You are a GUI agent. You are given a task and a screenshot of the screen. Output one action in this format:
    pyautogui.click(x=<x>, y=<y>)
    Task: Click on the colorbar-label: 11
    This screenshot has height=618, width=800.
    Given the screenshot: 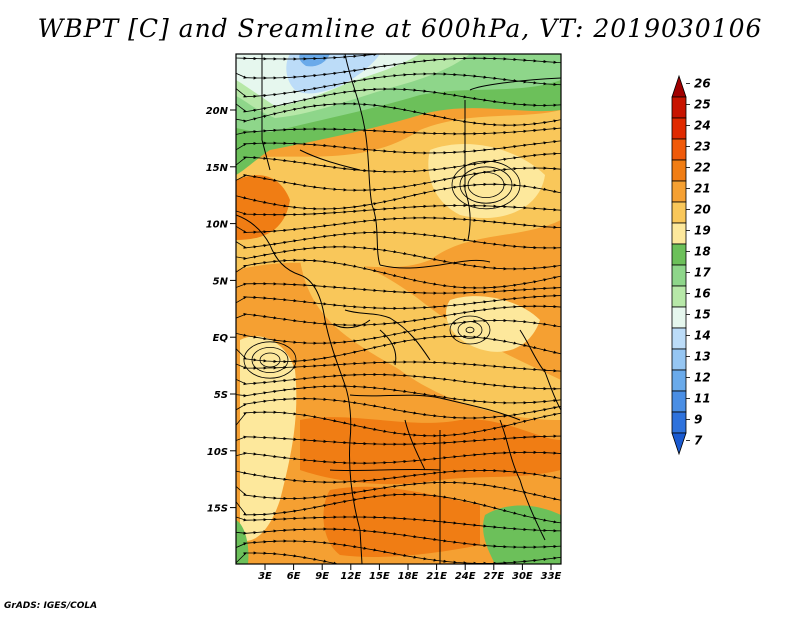 What is the action you would take?
    pyautogui.click(x=702, y=399)
    